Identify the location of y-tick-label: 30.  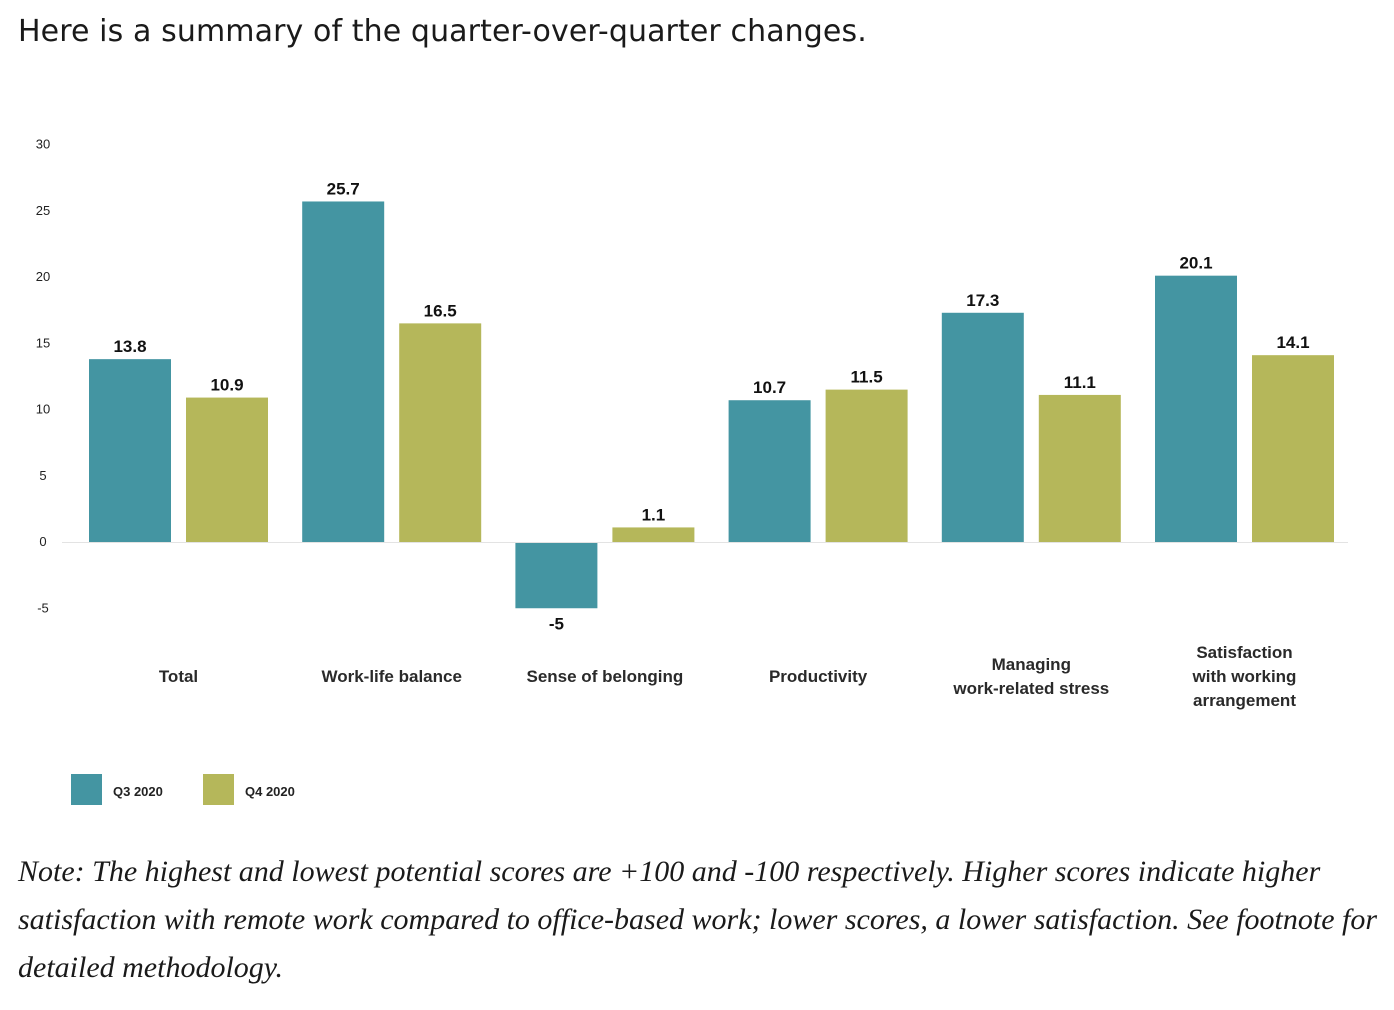
(43, 144).